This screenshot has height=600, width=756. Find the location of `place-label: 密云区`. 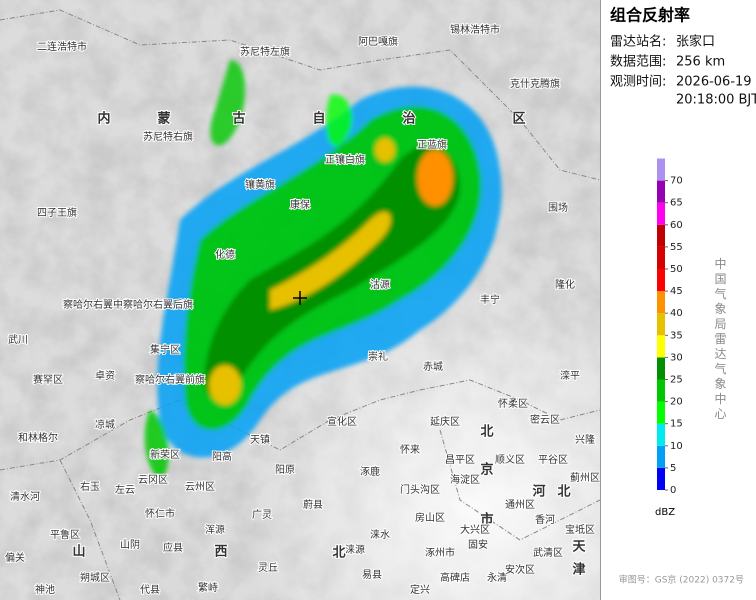

place-label: 密云区 is located at coordinates (545, 419).